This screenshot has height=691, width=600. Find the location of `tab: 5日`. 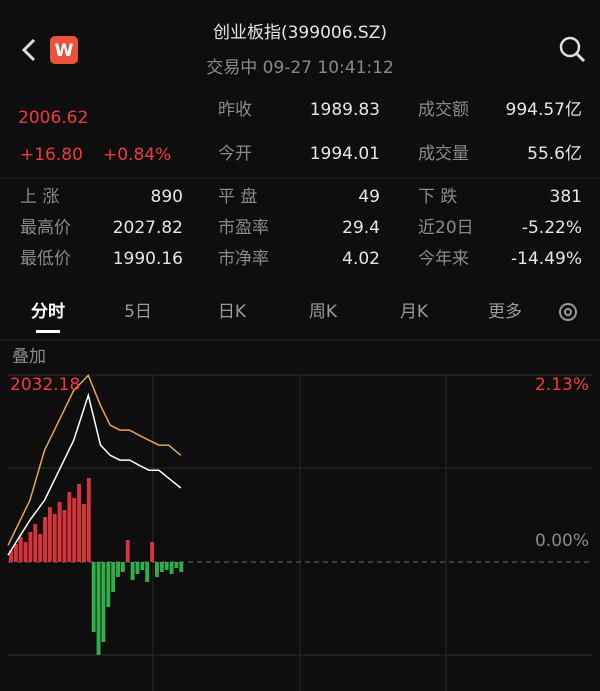

tab: 5日 is located at coordinates (138, 312).